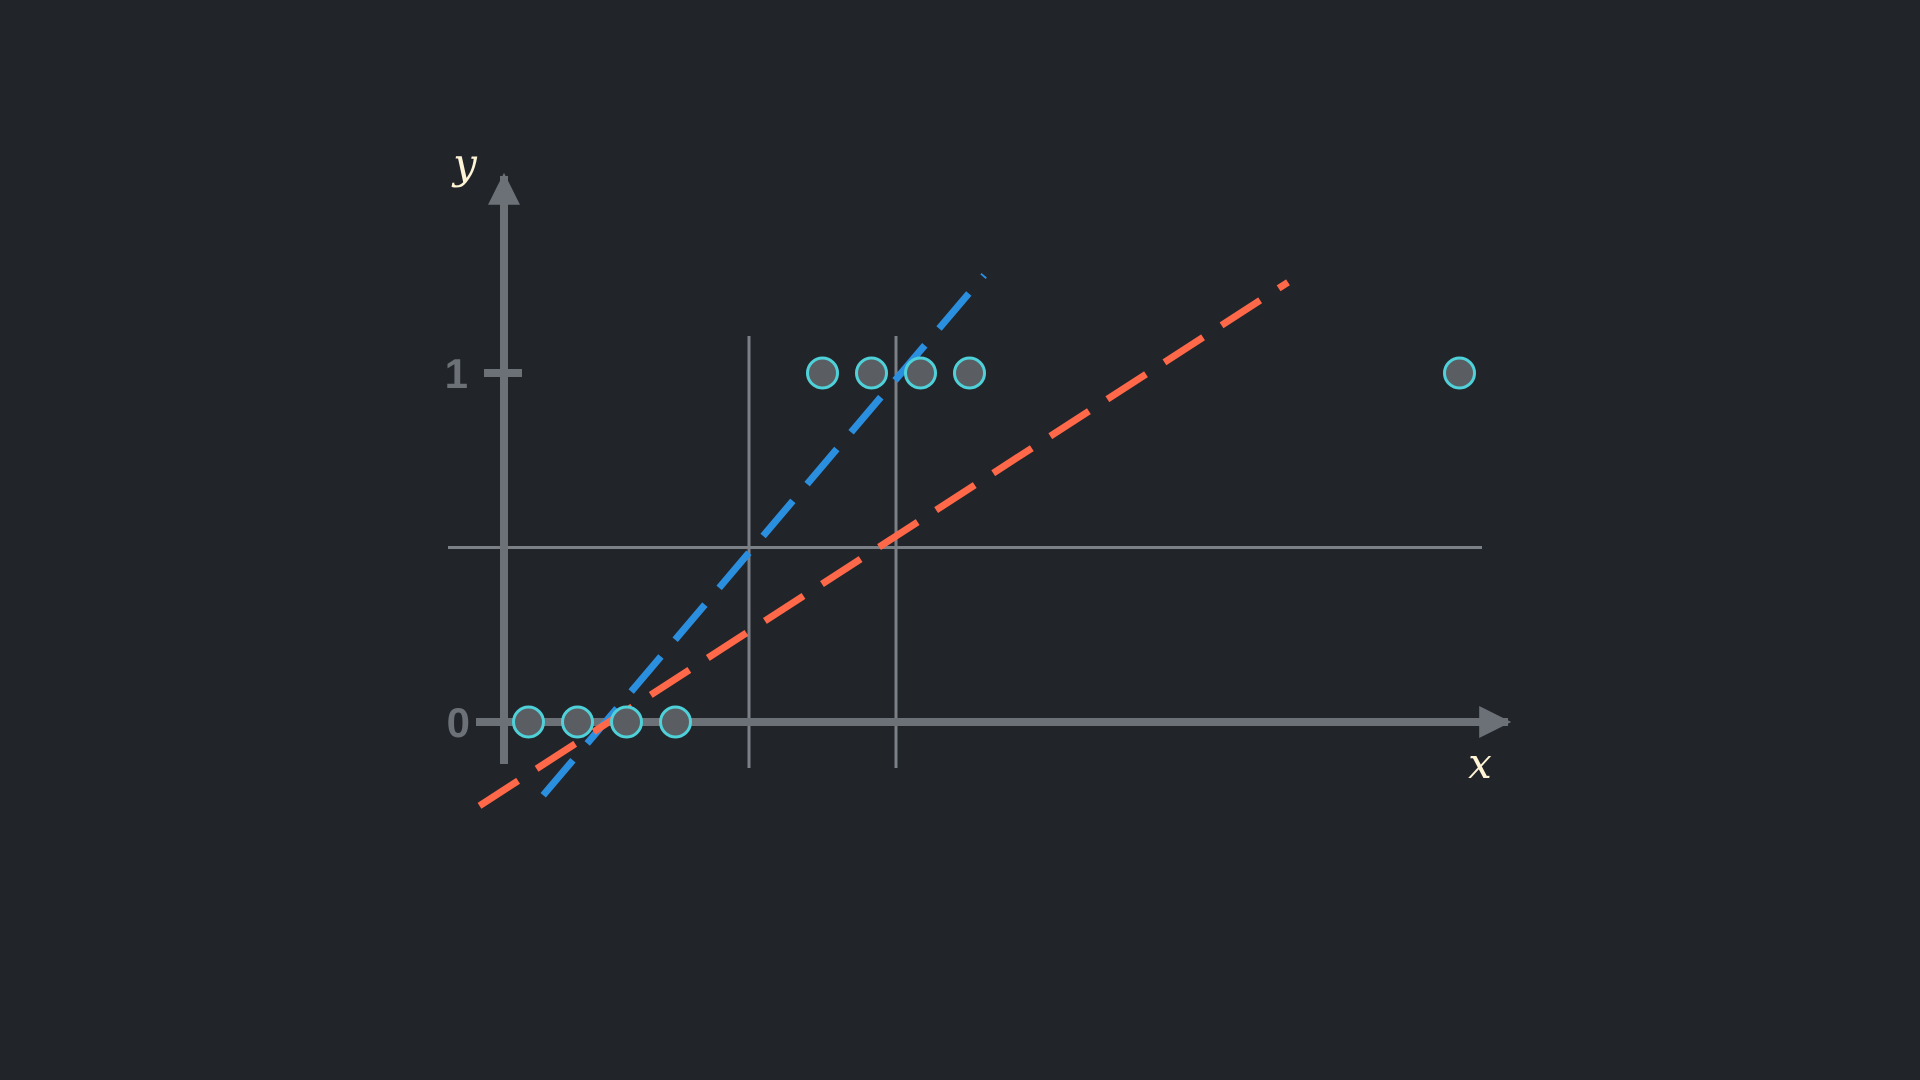  Describe the element at coordinates (456, 373) in the screenshot. I see `y-tick-label-1: 1` at that location.